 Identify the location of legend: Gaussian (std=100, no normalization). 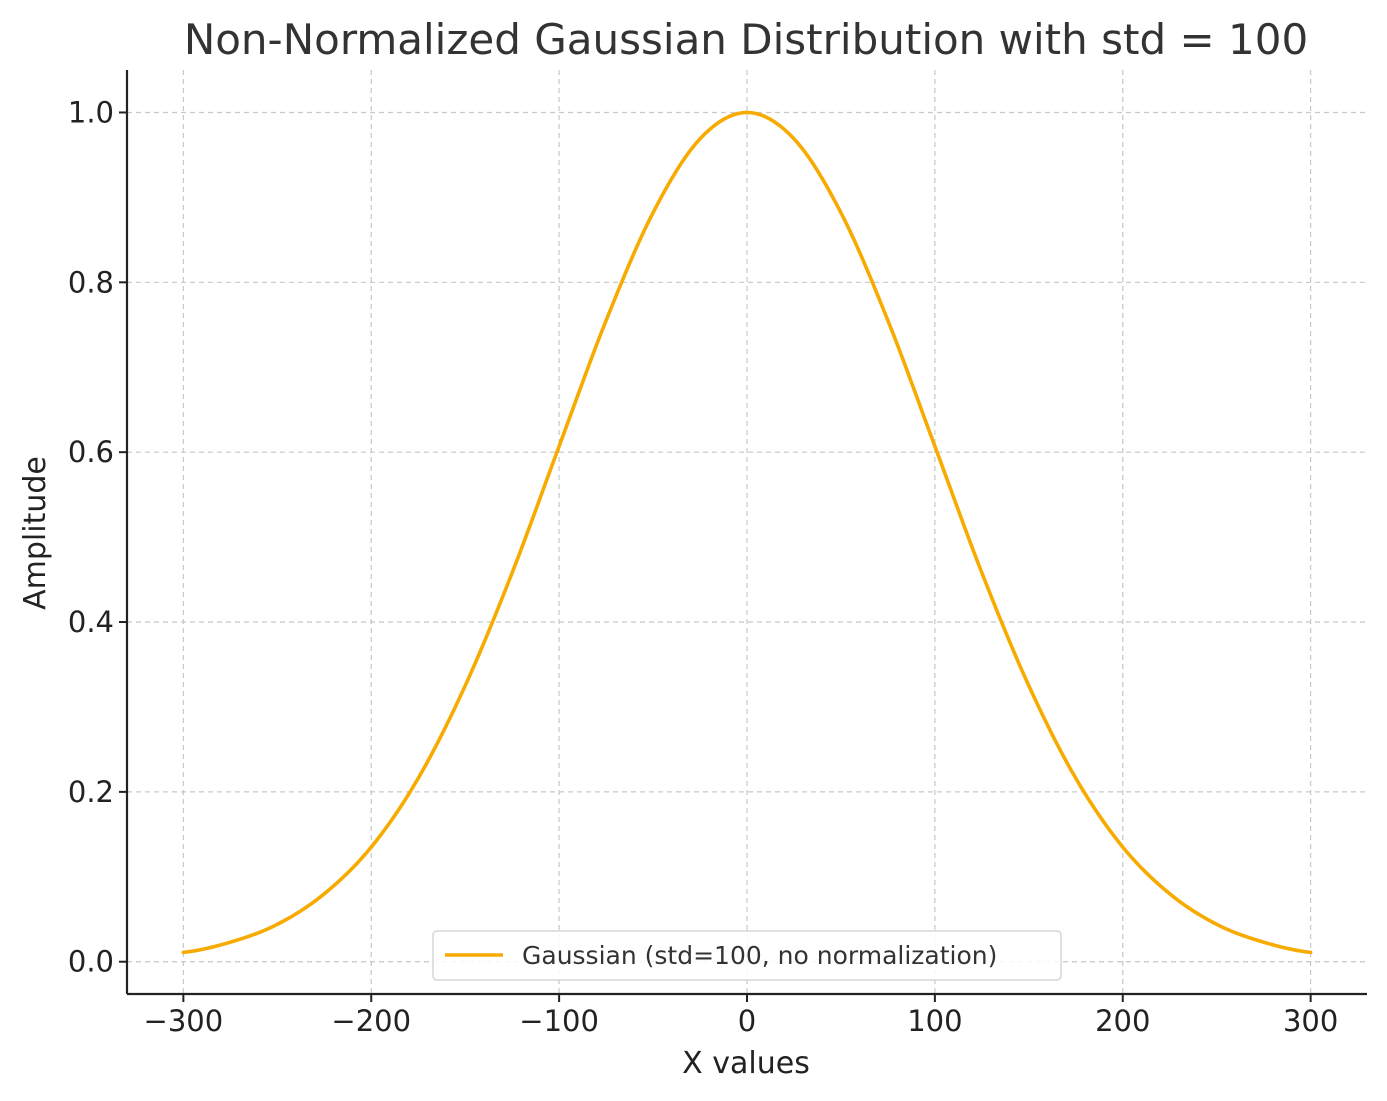
(747, 955).